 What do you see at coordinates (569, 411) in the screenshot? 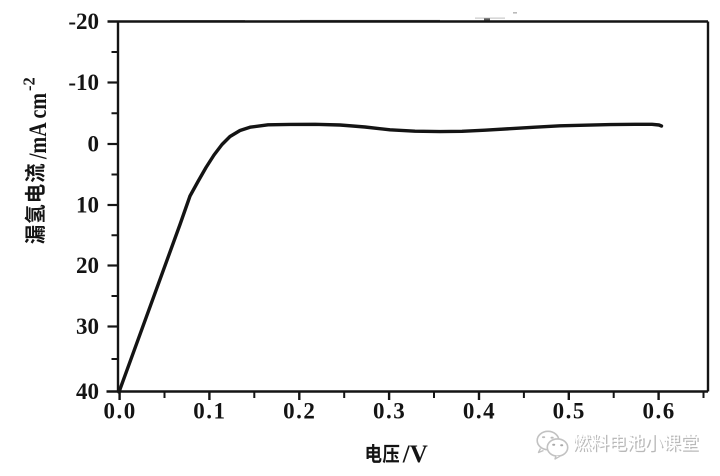
I see `svg-text: 0.5` at bounding box center [569, 411].